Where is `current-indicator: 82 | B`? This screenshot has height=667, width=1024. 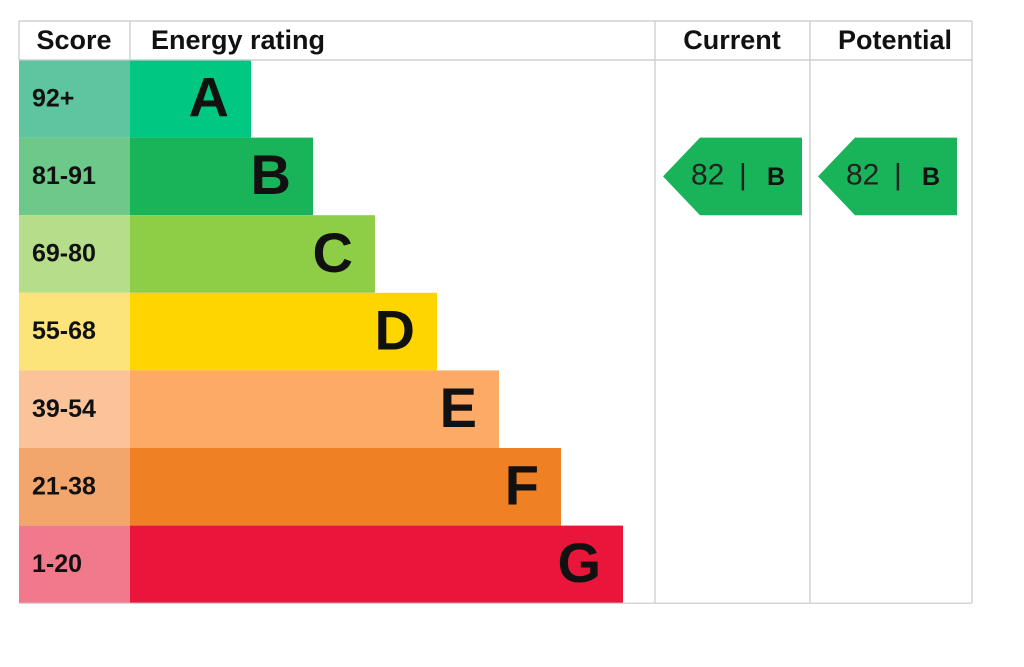 current-indicator: 82 | B is located at coordinates (732, 176).